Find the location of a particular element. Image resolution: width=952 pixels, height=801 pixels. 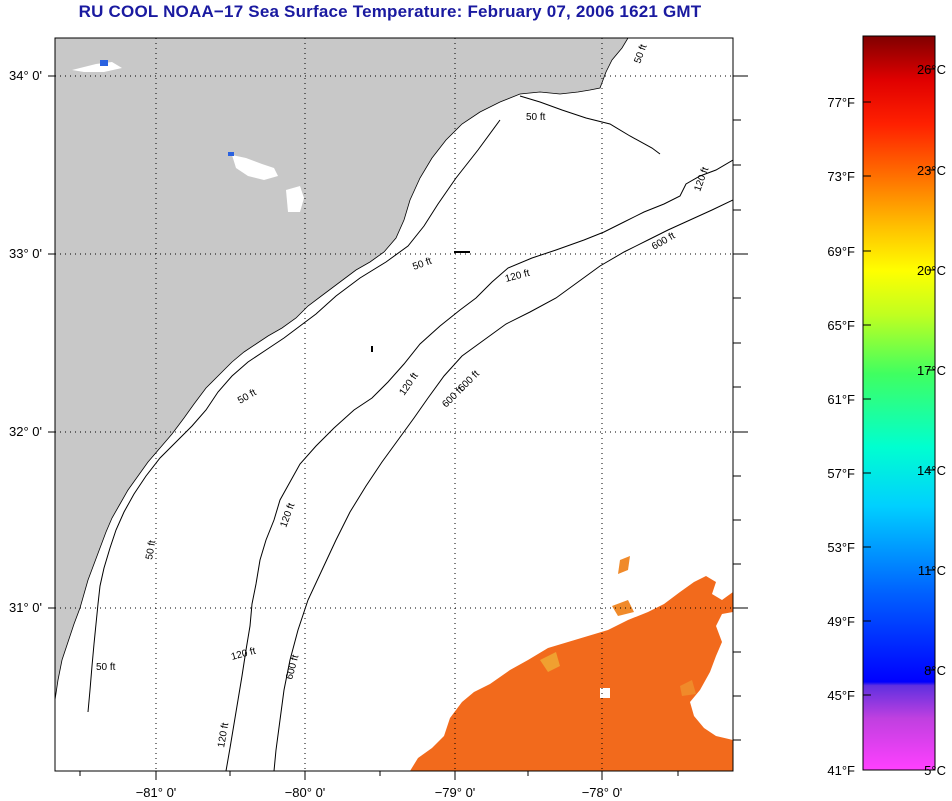

colorbar-label-f: 53°F is located at coordinates (841, 547).